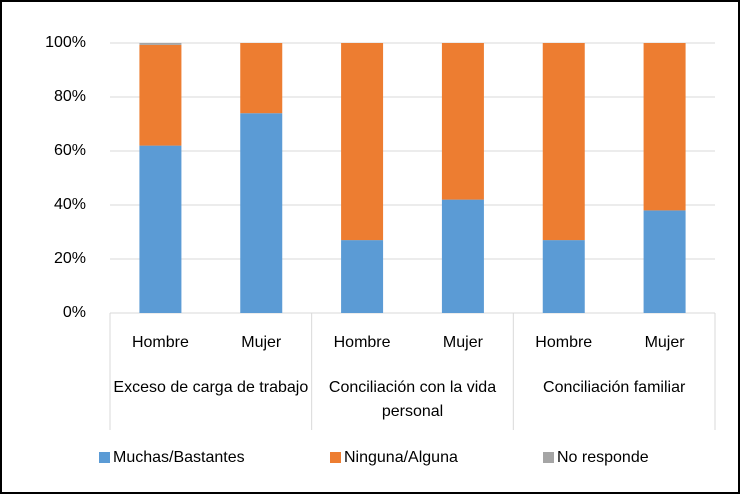 The image size is (740, 494). I want to click on legend-label: No responde, so click(603, 457).